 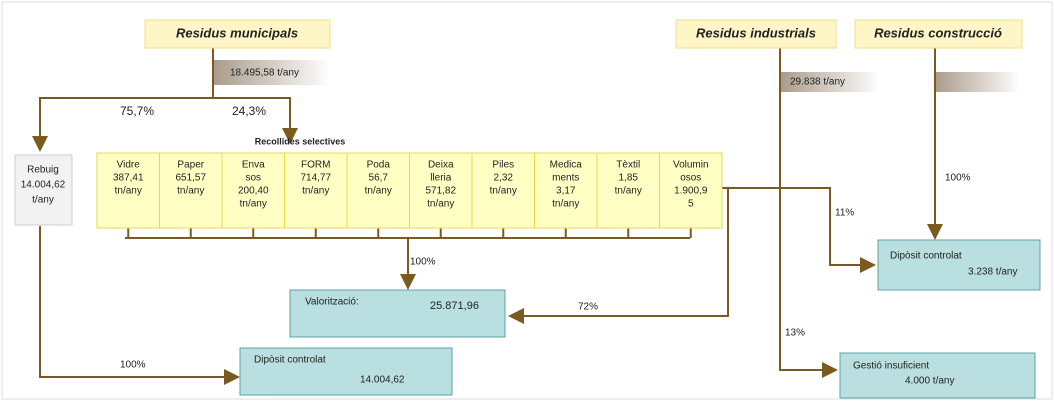 I want to click on cell-text: Piles, so click(x=503, y=165).